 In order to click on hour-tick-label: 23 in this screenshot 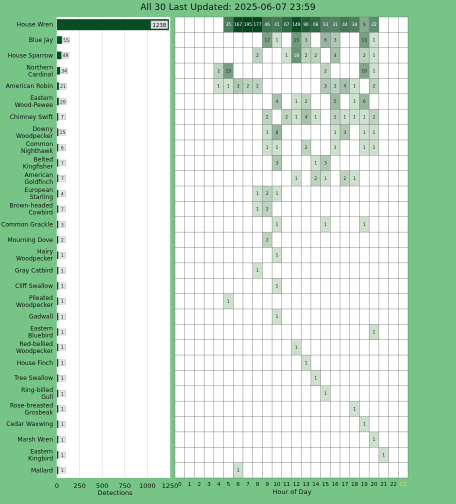, I will do `click(403, 485)`.